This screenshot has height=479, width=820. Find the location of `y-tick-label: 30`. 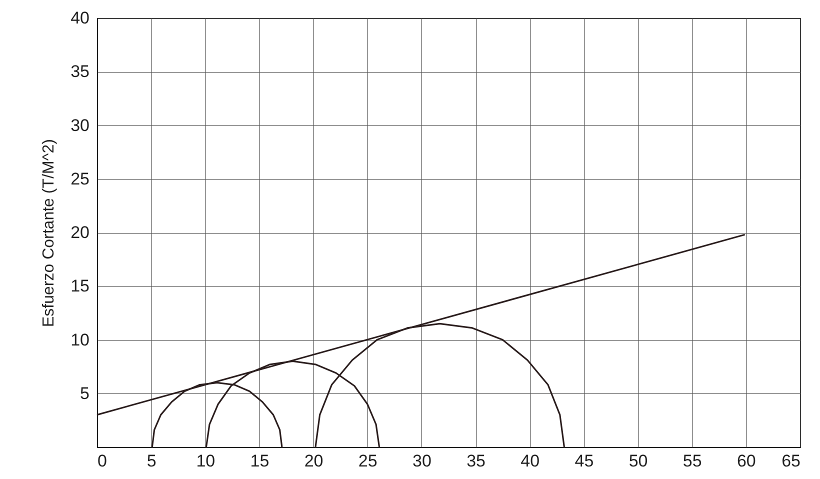

y-tick-label: 30 is located at coordinates (80, 125).